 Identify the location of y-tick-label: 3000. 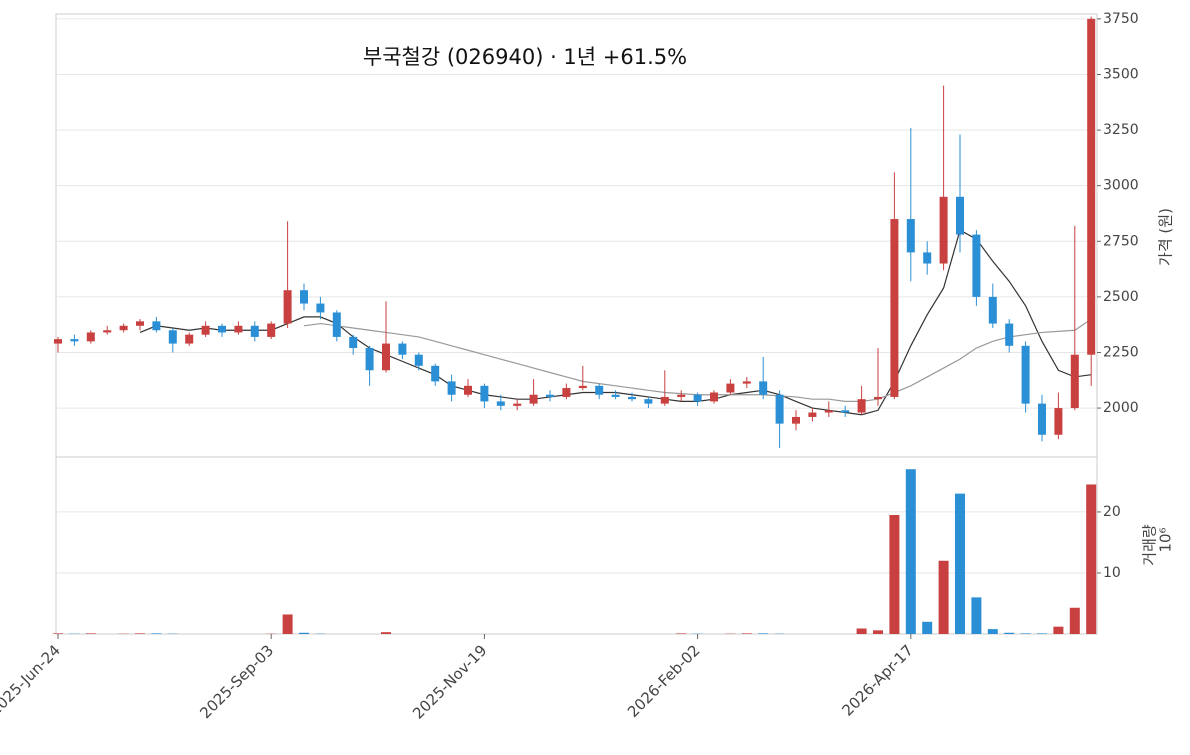
(1121, 186).